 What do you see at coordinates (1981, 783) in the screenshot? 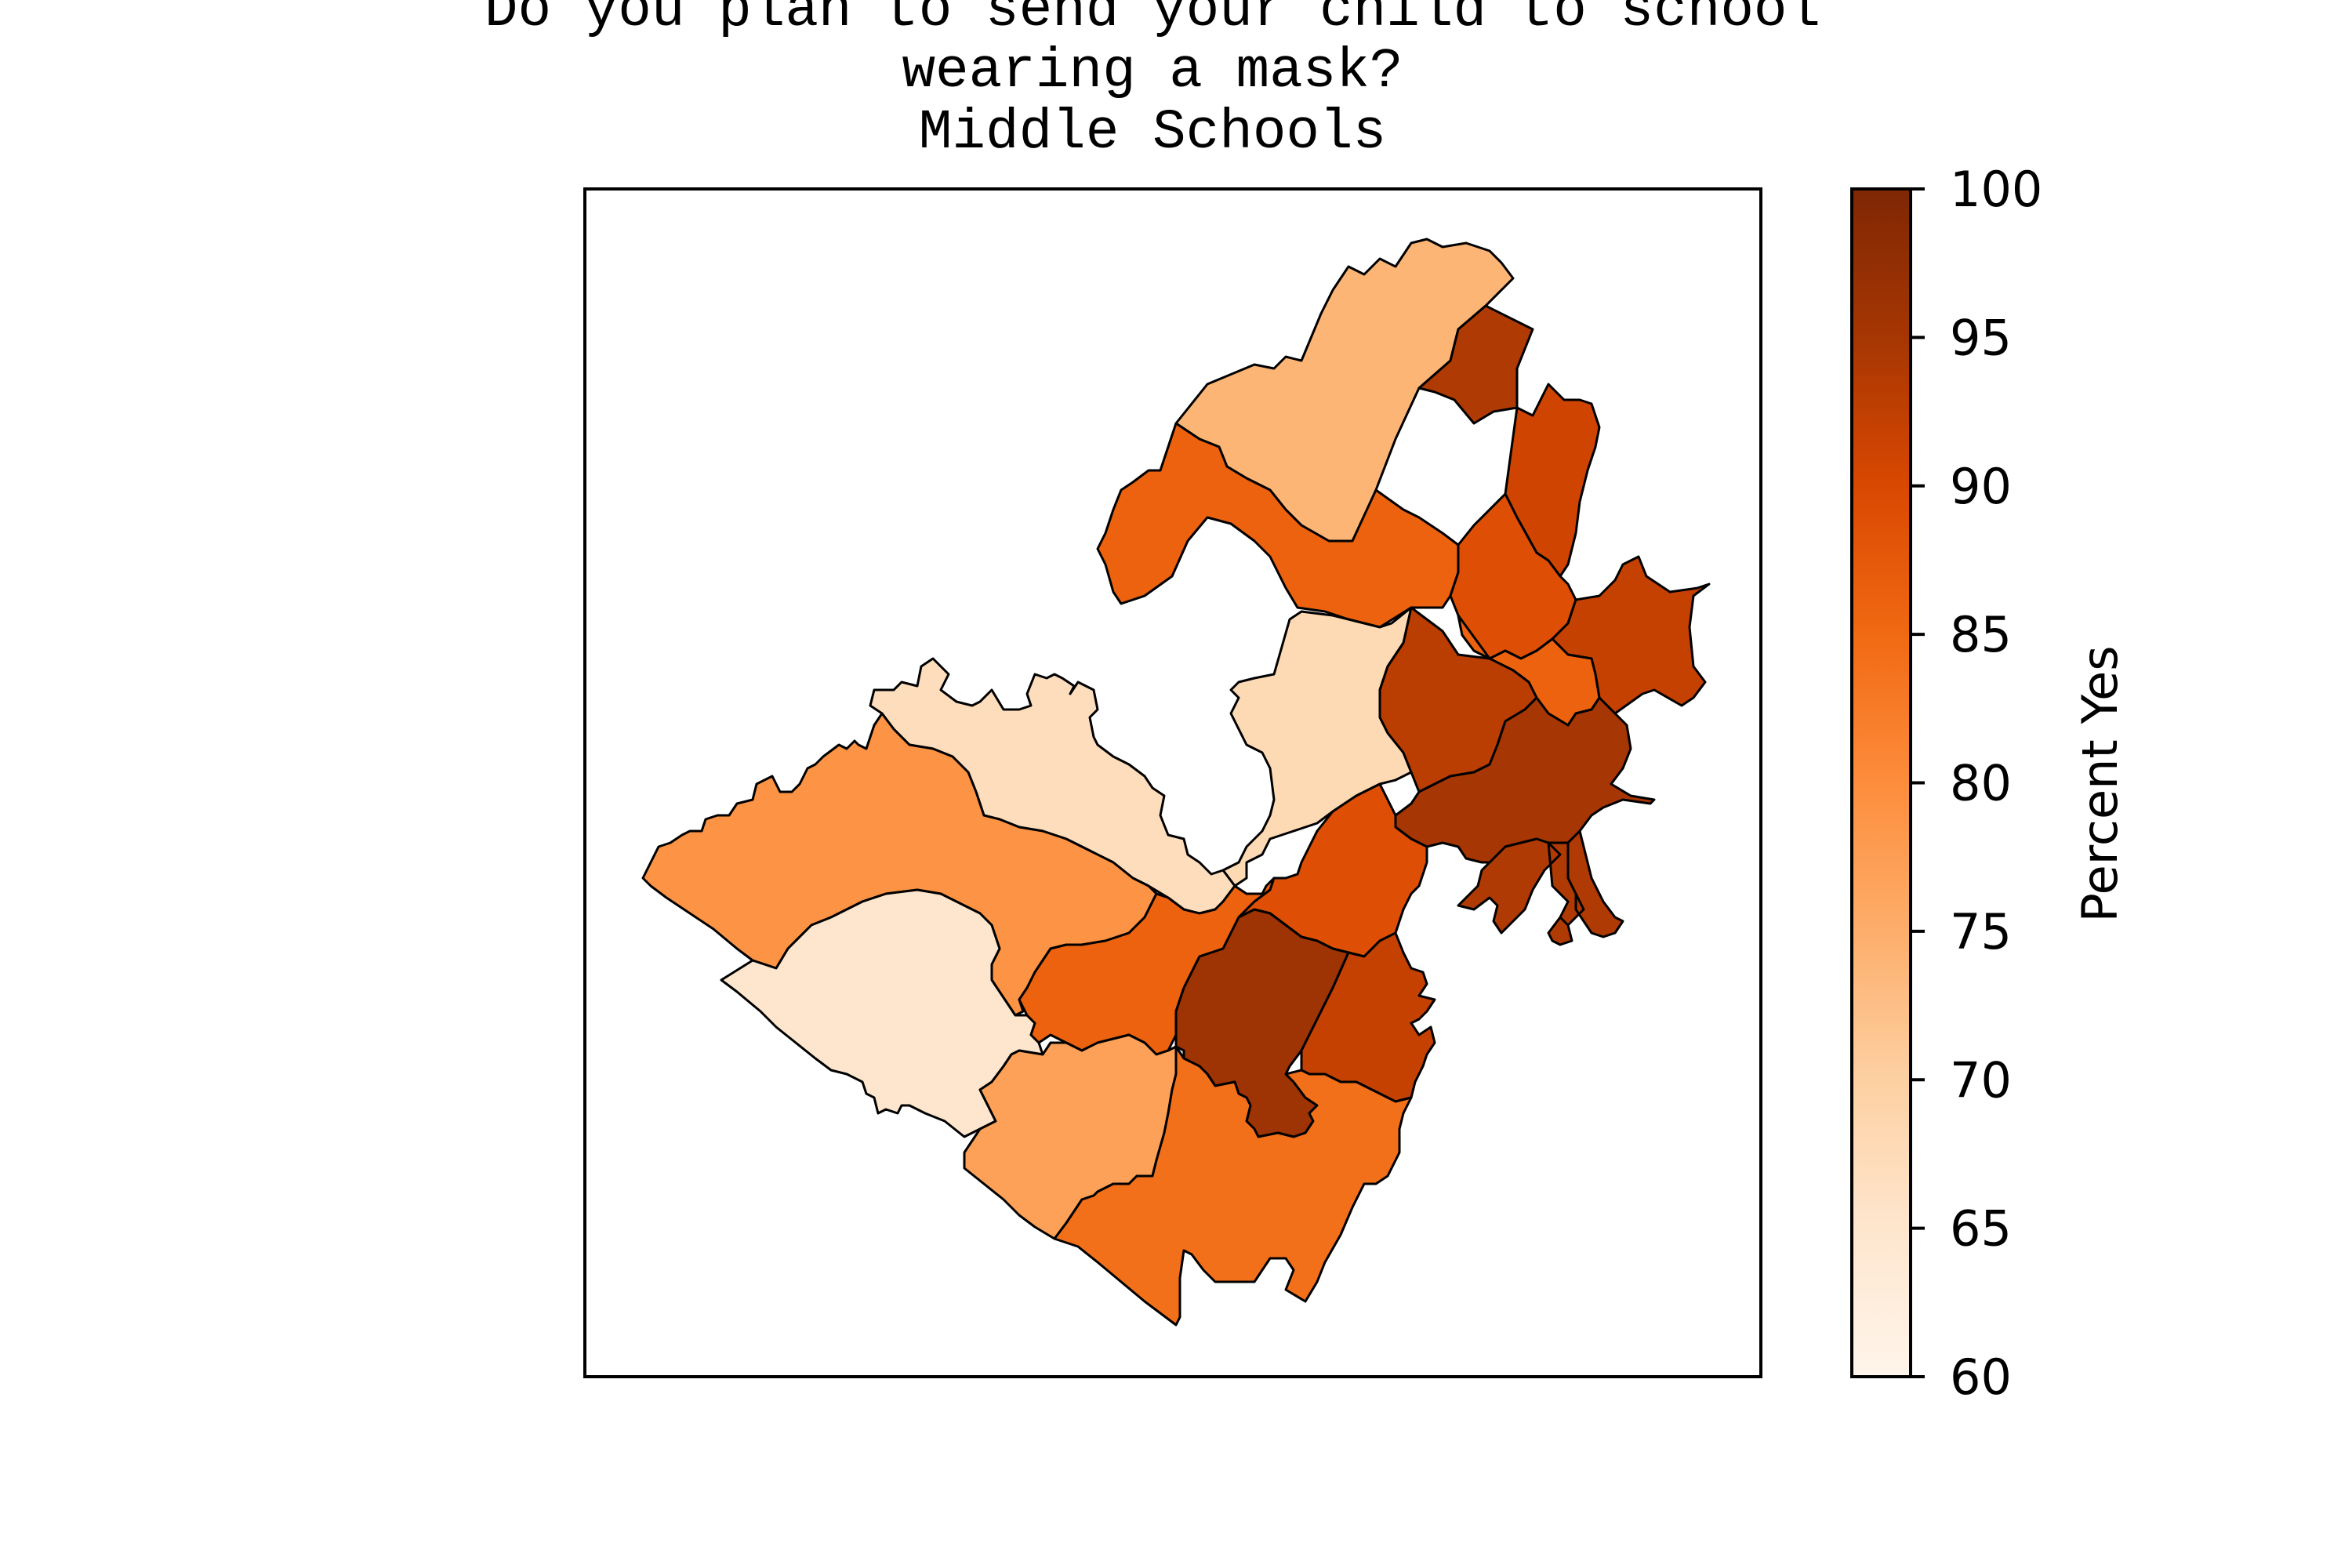
I see `colorbar-tick-label: 80` at bounding box center [1981, 783].